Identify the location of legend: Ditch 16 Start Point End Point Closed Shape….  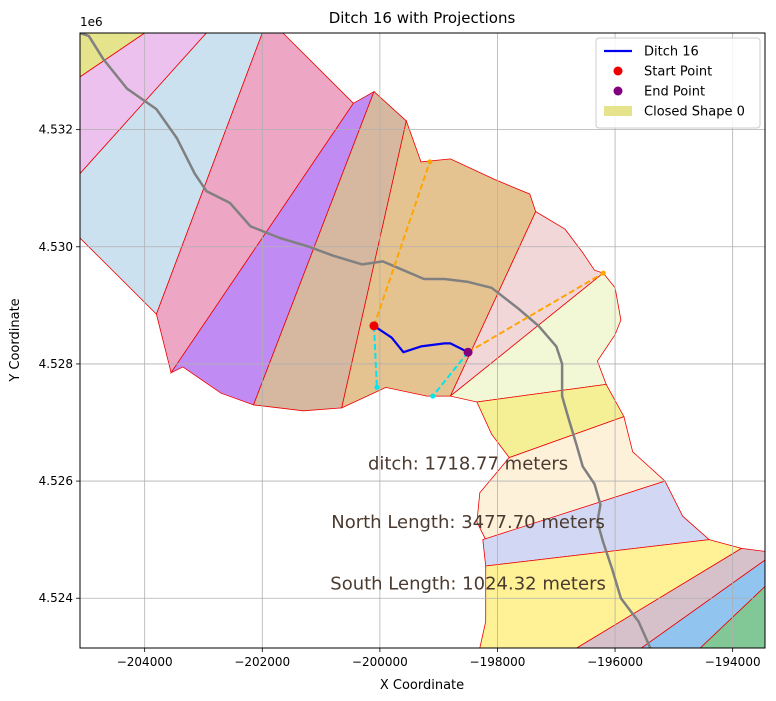
(678, 83).